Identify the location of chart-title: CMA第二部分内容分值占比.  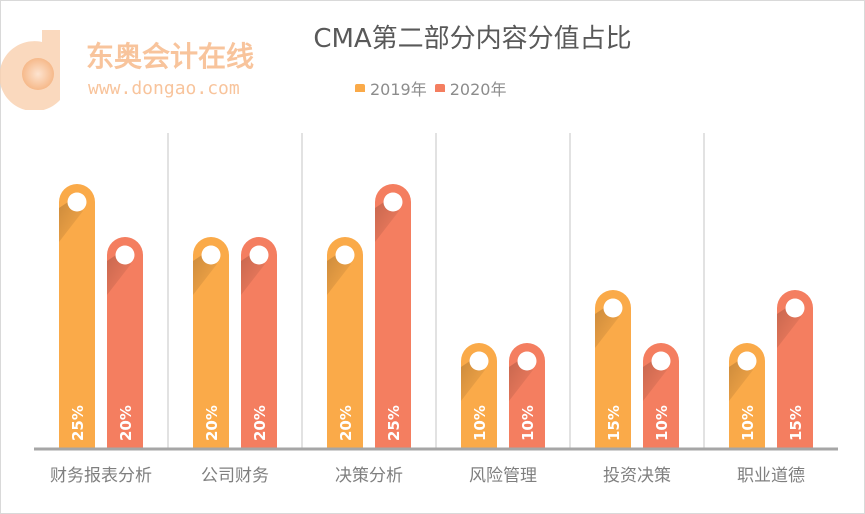
(472, 39).